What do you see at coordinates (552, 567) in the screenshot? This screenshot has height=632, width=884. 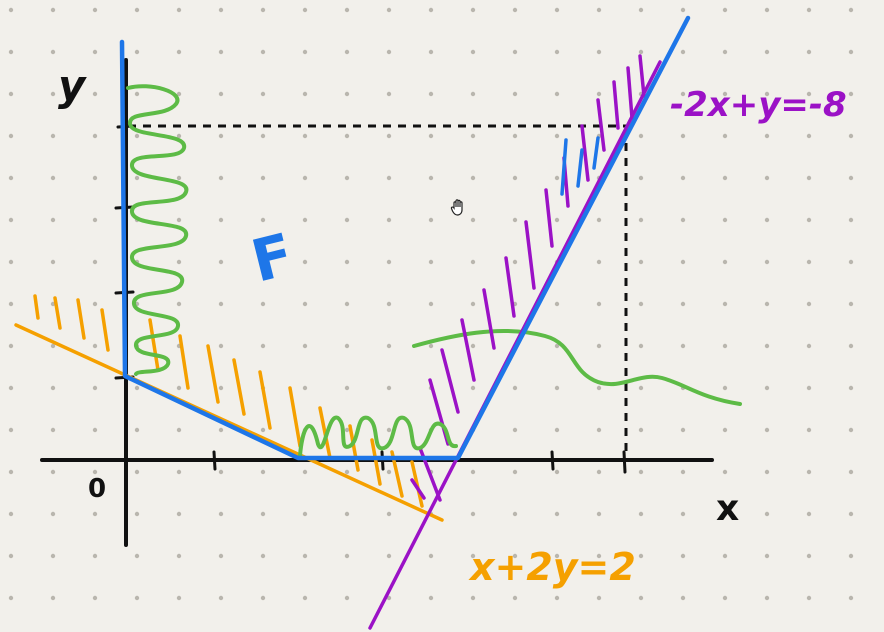 I see `orange-line-equation: x+2y=2` at bounding box center [552, 567].